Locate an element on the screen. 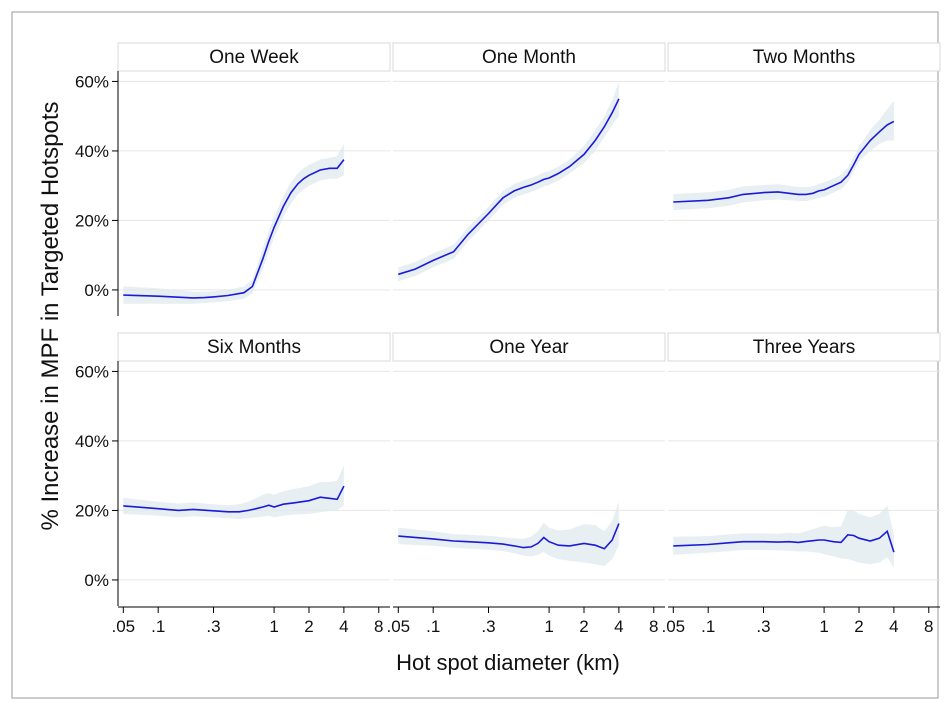  y-axes: 0% 20% 40% 60% 0% 20% 40% 60% is located at coordinates (97, 338).